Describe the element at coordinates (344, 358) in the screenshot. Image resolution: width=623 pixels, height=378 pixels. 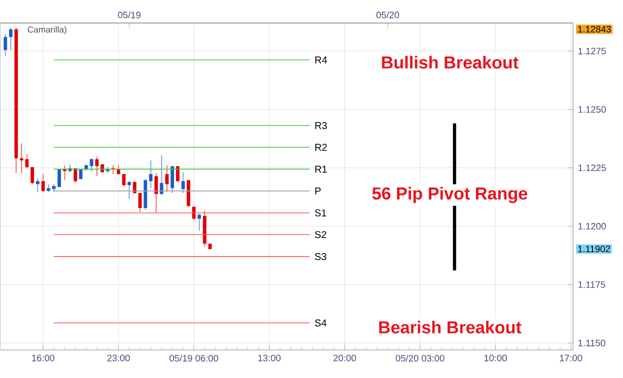
I see `x-tick-label: 20:00` at that location.